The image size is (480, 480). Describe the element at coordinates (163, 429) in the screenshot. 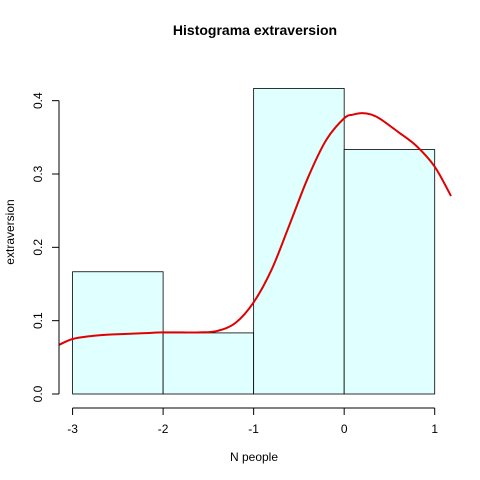

I see `x-tick-label: -2` at that location.